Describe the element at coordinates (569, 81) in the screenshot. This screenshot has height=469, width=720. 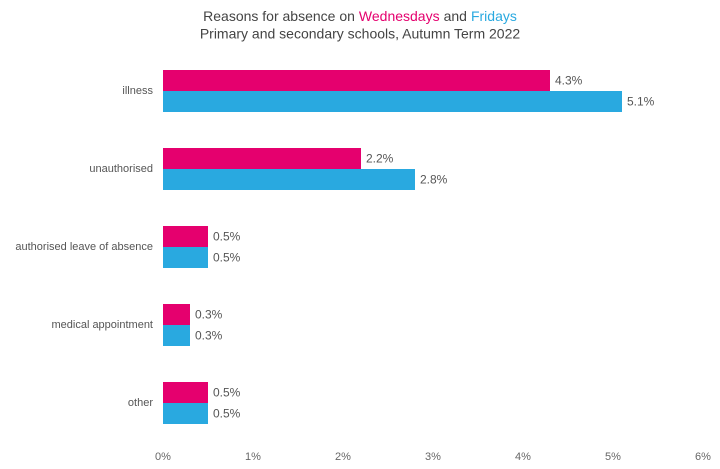
I see `value-label: 4.3%` at that location.